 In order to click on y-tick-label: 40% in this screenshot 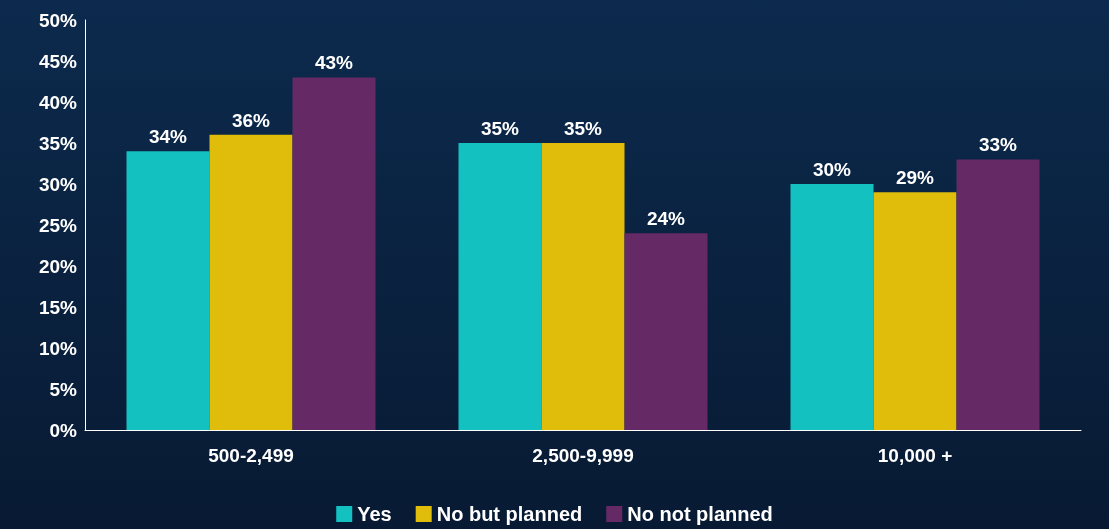, I will do `click(58, 102)`.